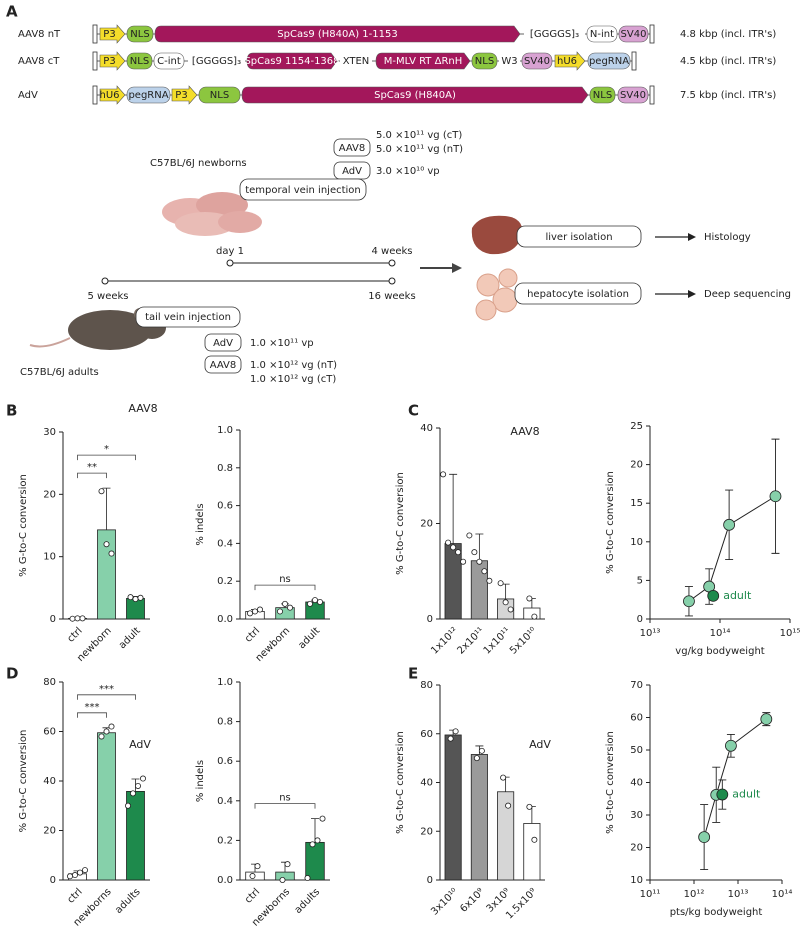 Image resolution: width=800 pixels, height=939 pixels. What do you see at coordinates (747, 294) in the screenshot?
I see `result-label: Deep sequencing` at bounding box center [747, 294].